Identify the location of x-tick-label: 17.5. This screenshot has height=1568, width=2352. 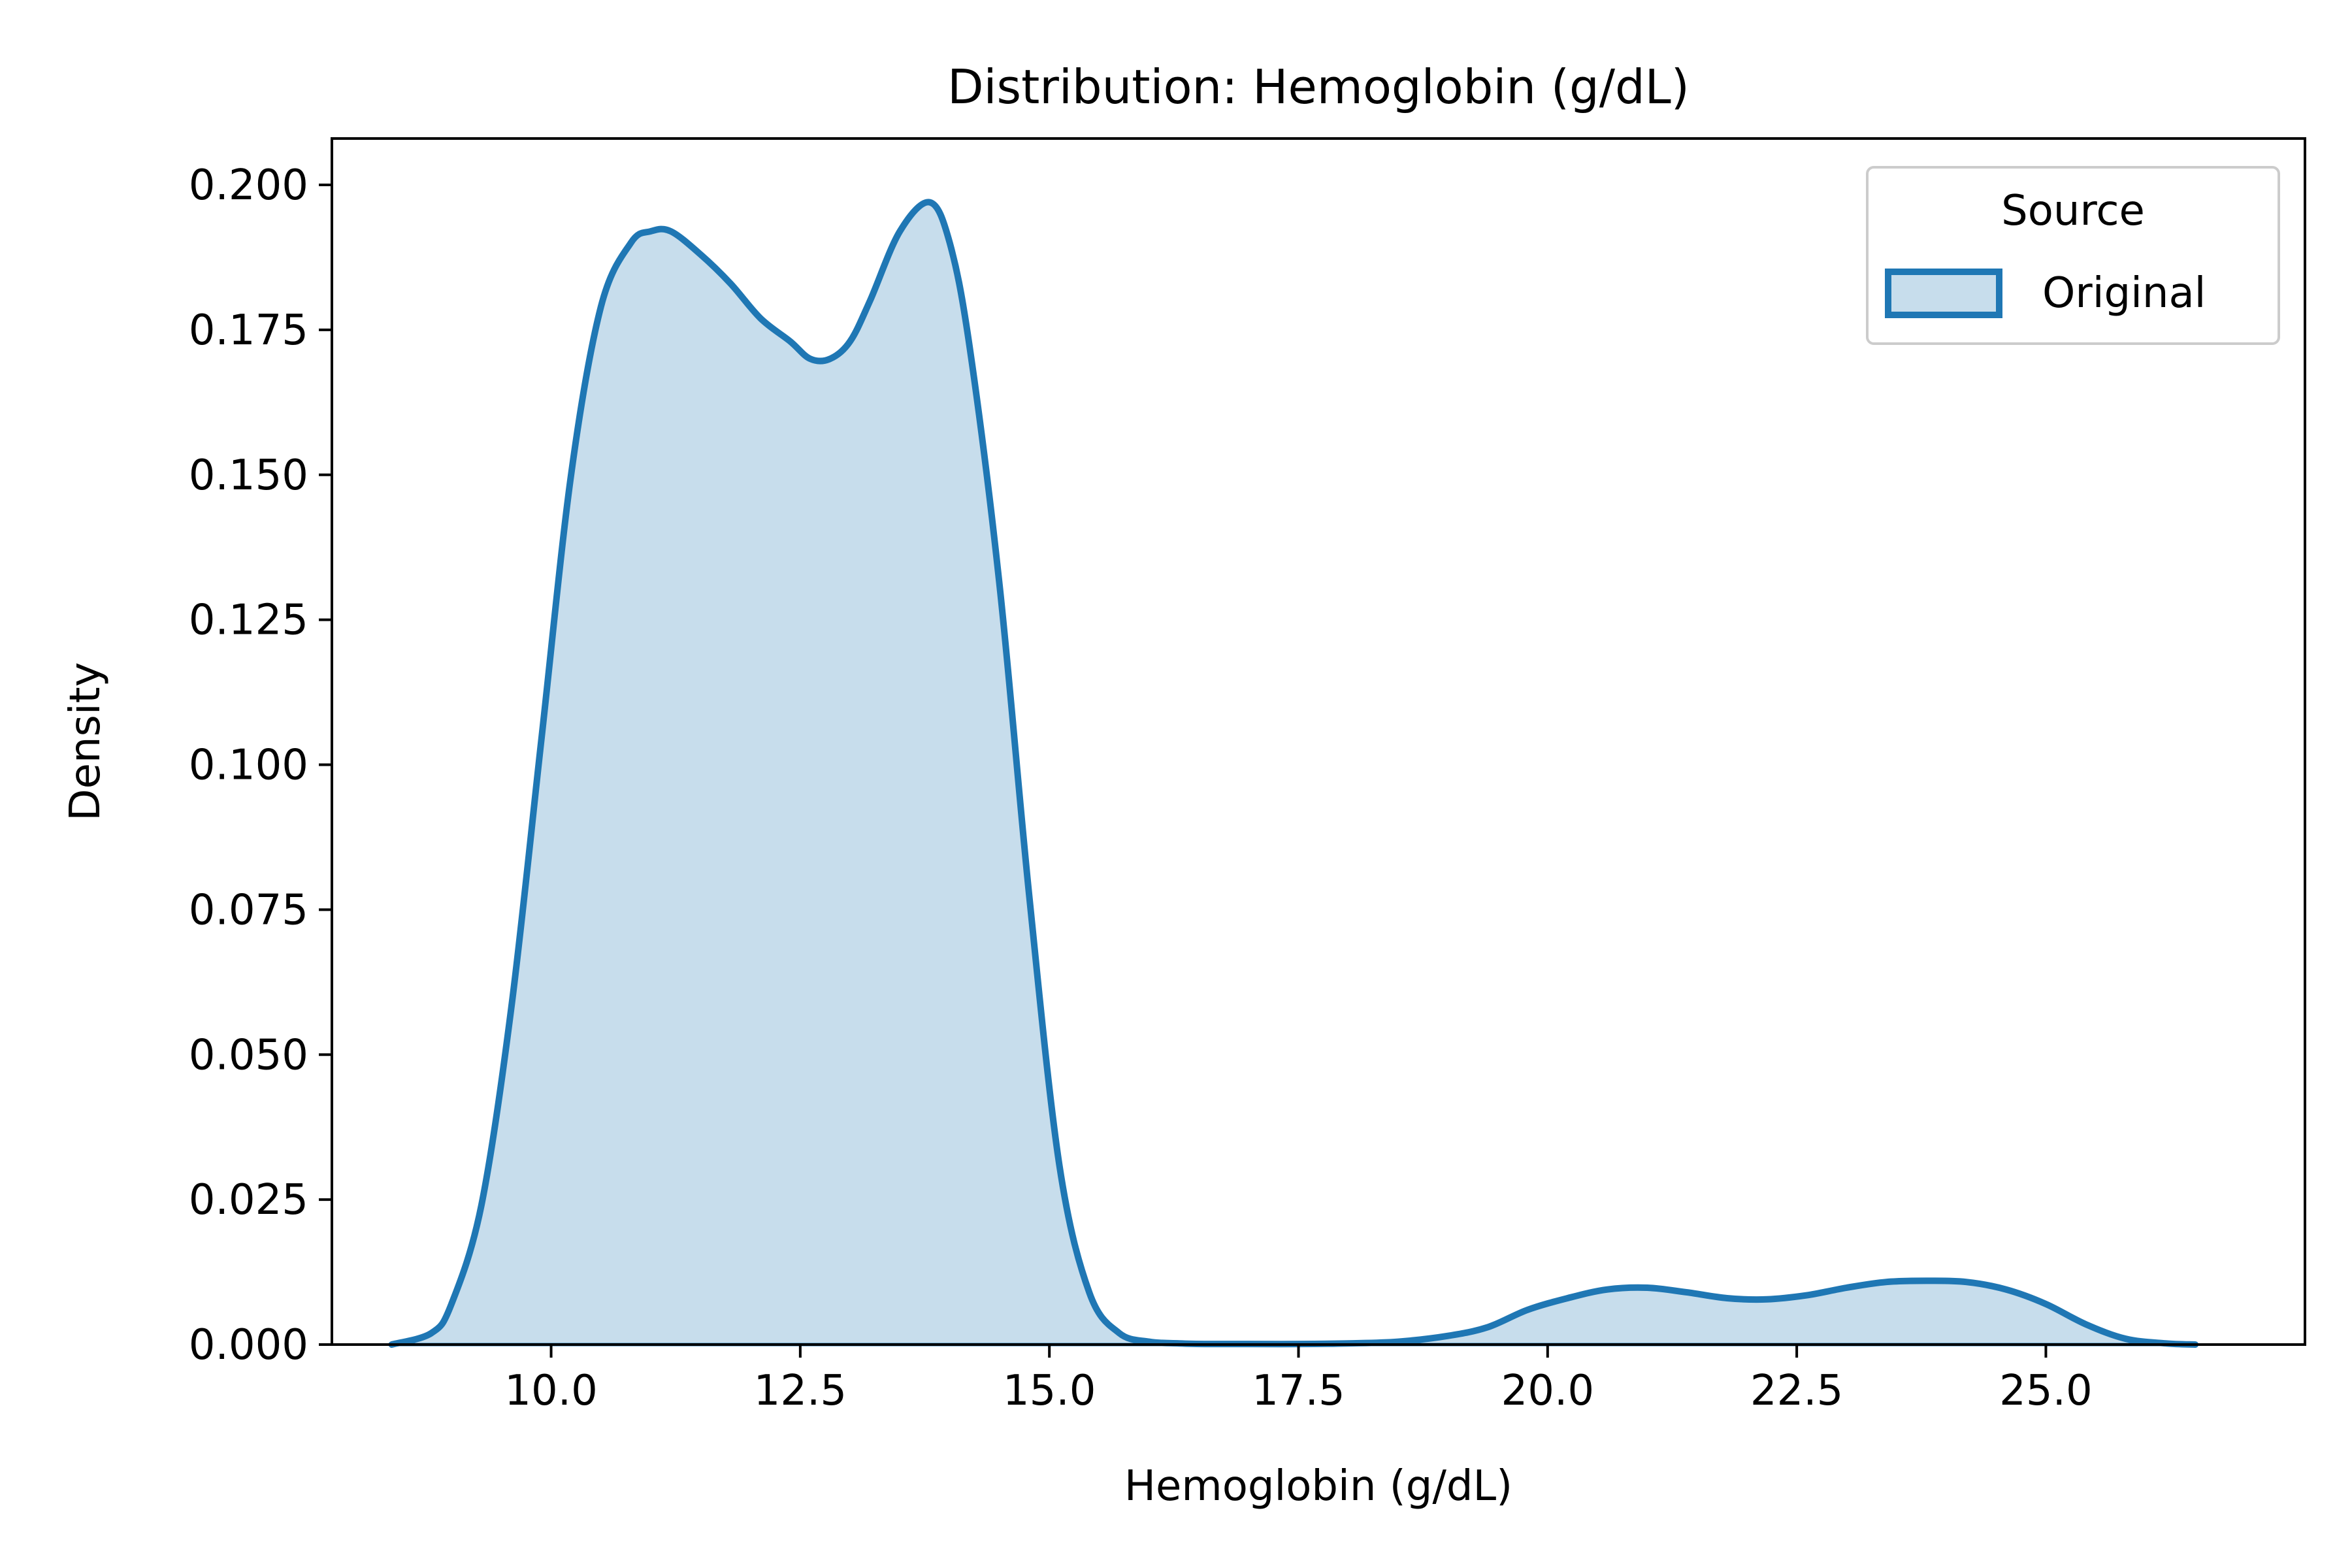
(1298, 1391).